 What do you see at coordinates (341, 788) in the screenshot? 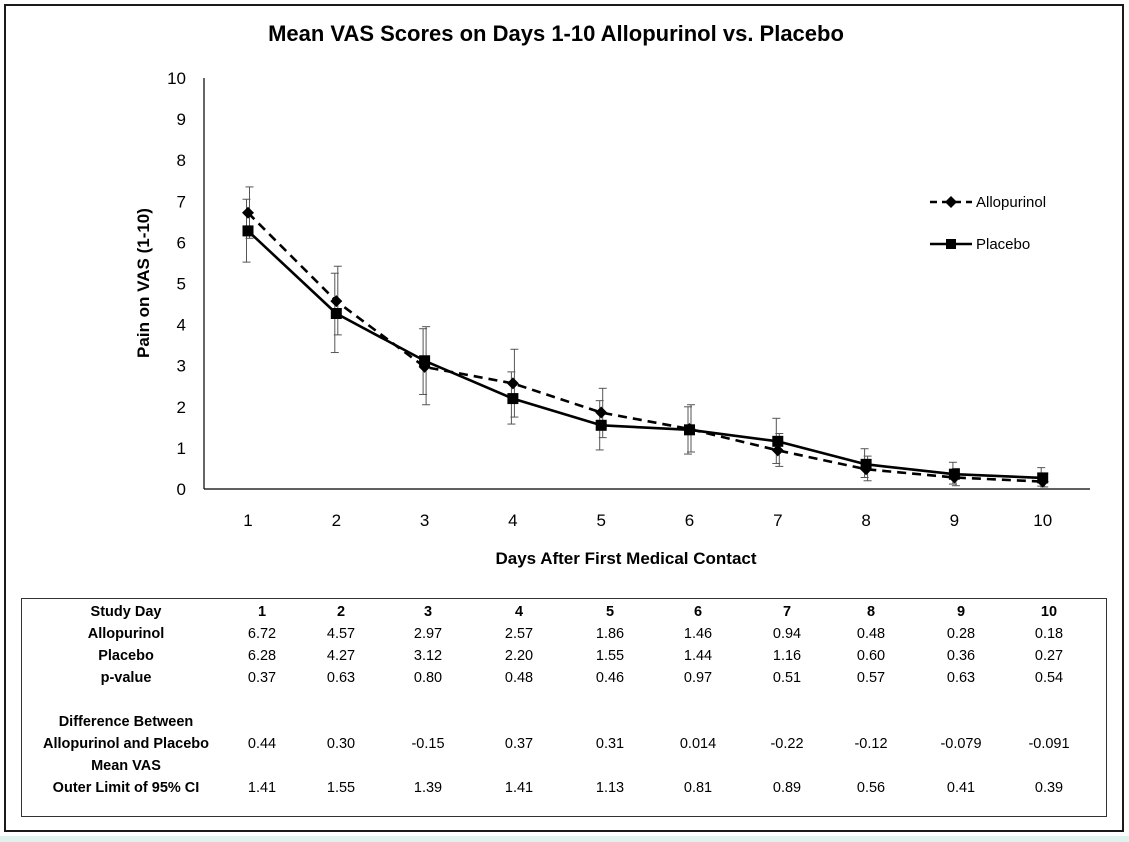
I see `cell-ci-day-2: 1.55` at bounding box center [341, 788].